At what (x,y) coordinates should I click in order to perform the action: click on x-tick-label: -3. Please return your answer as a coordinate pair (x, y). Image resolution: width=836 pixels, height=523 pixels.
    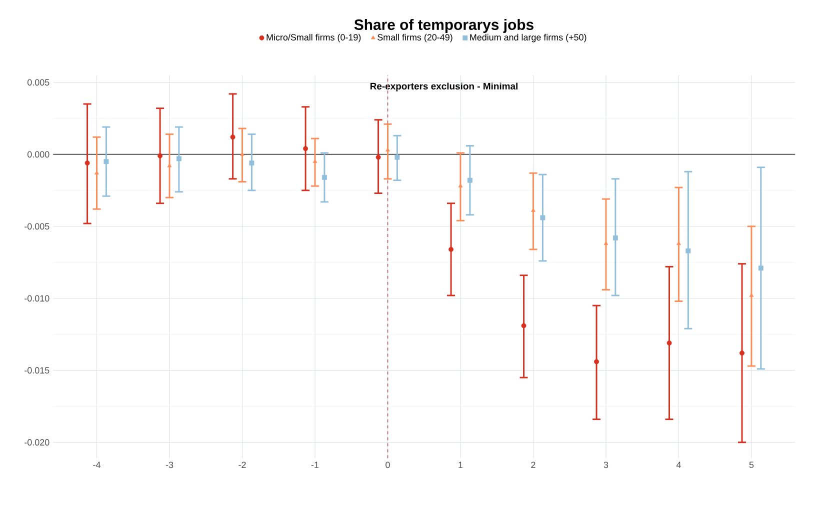
    Looking at the image, I should click on (170, 465).